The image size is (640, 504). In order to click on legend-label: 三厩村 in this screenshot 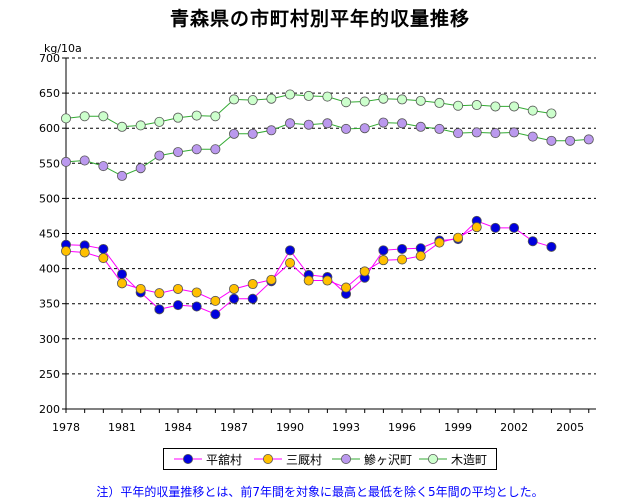, I will do `click(304, 460)`.